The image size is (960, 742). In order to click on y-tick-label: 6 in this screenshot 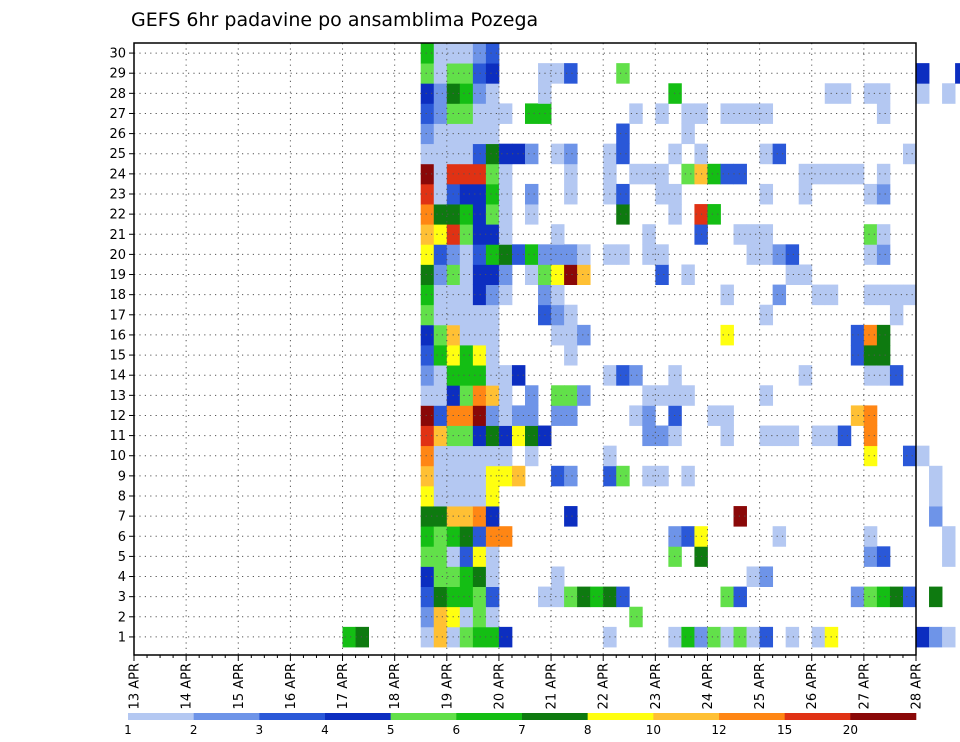, I will do `click(122, 537)`.